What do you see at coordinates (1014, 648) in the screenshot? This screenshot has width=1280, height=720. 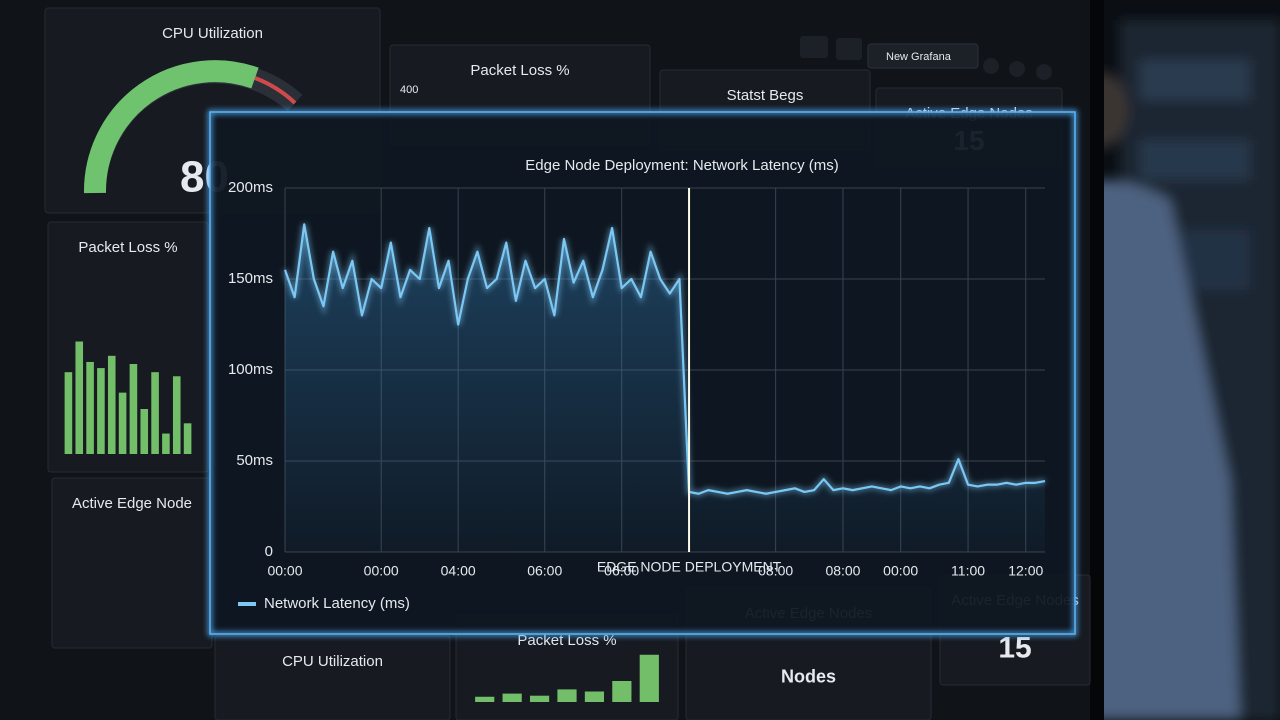 I see `panel-value: 15` at bounding box center [1014, 648].